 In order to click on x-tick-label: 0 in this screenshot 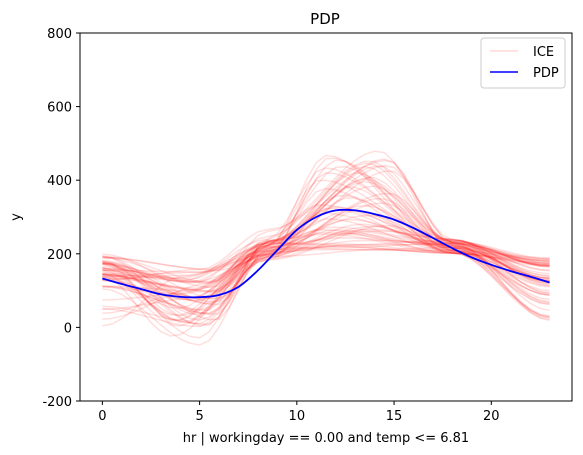, I will do `click(102, 416)`.